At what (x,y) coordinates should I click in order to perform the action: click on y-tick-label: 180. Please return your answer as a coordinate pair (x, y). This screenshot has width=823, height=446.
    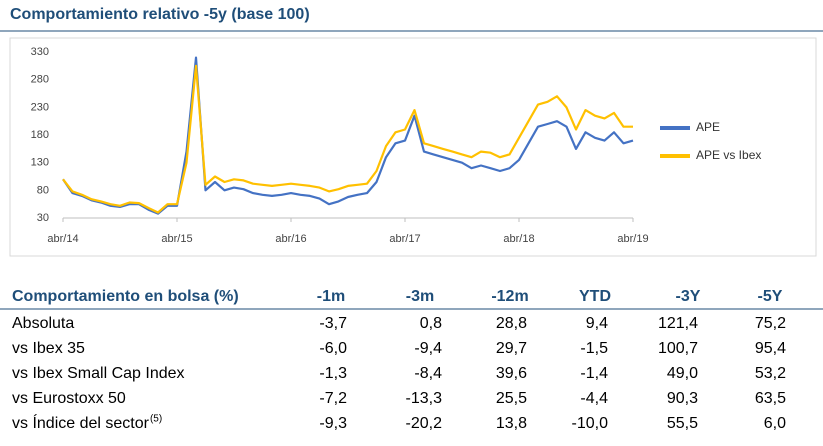
    Looking at the image, I should click on (40, 135).